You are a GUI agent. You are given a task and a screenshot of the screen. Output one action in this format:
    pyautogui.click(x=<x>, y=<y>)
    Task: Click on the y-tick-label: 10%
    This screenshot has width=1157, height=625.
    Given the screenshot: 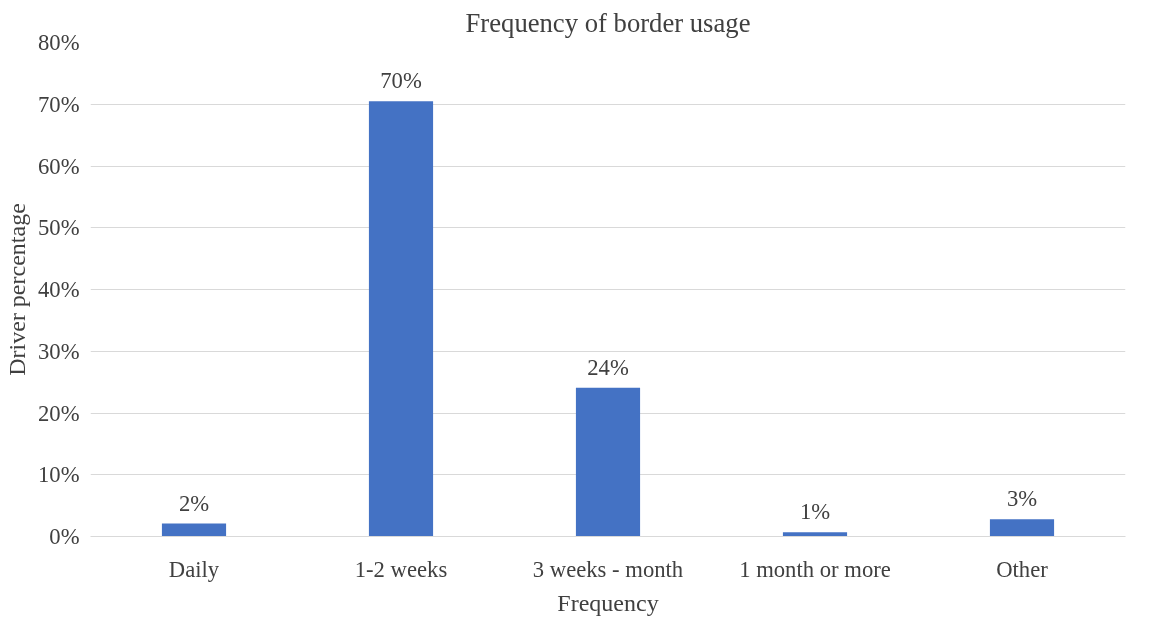 What is the action you would take?
    pyautogui.click(x=58, y=475)
    